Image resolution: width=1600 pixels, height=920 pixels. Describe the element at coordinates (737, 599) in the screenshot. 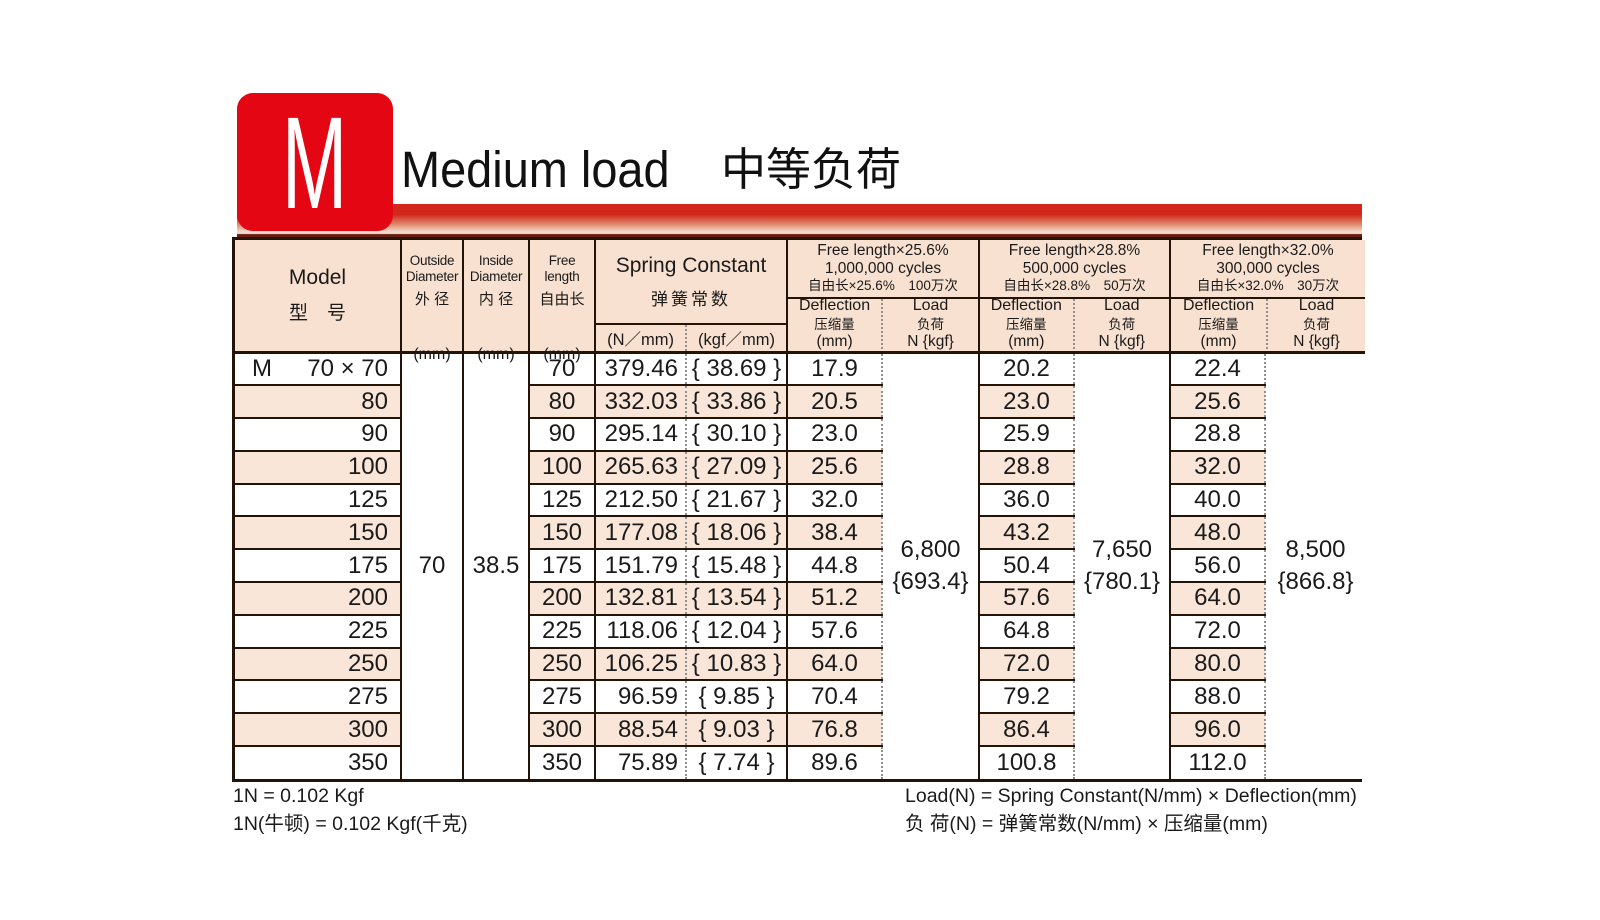

I see `spring-constant-kgf-cell: { 13.54 }` at that location.